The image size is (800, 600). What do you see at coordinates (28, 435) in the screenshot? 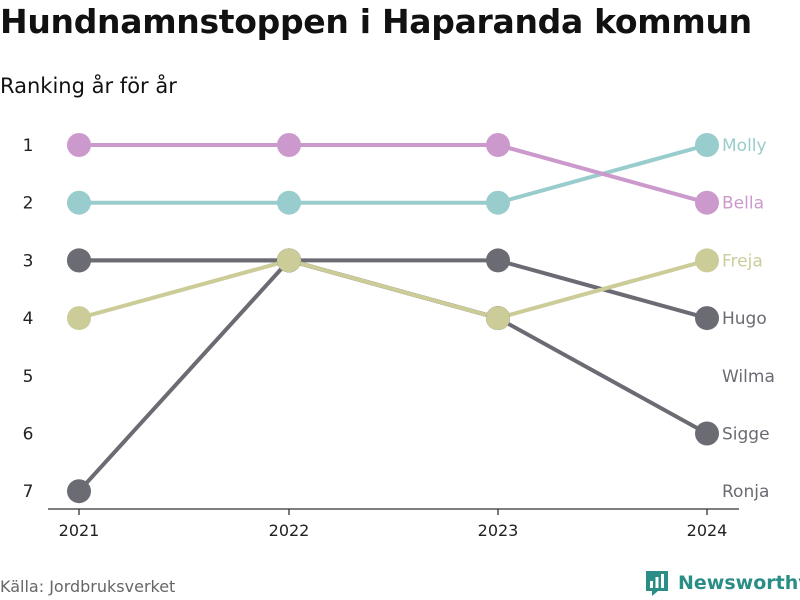
I see `y-tick-label: 6` at bounding box center [28, 435].